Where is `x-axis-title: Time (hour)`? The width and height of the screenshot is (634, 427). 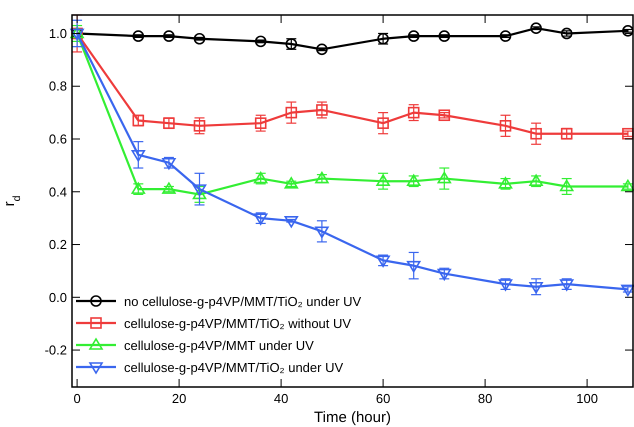 x-axis-title: Time (hour) is located at coordinates (352, 417).